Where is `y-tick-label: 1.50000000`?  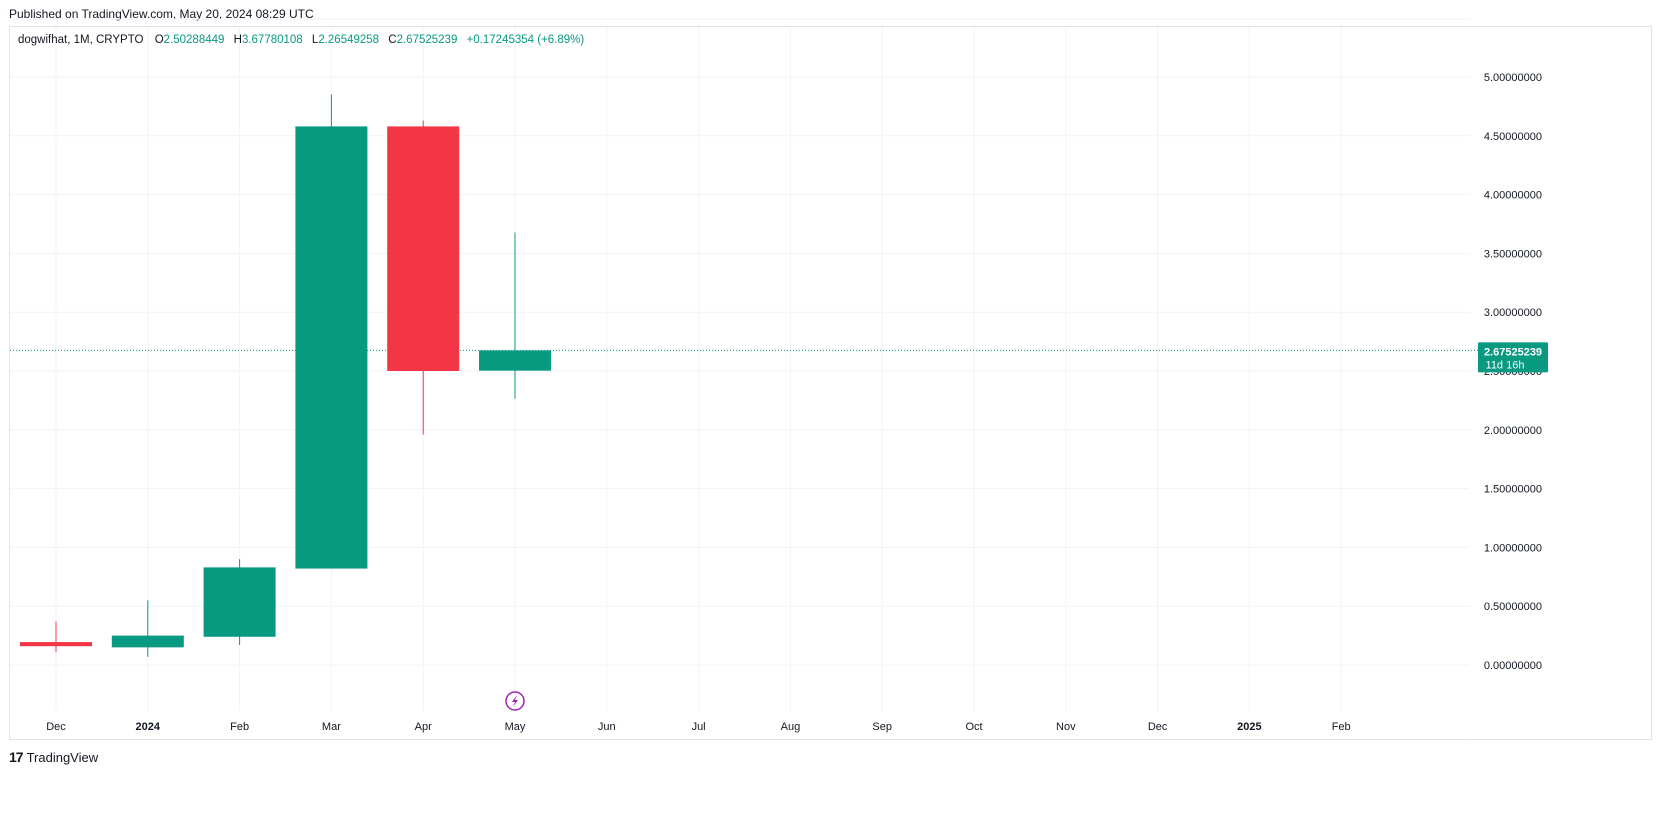
y-tick-label: 1.50000000 is located at coordinates (1513, 490).